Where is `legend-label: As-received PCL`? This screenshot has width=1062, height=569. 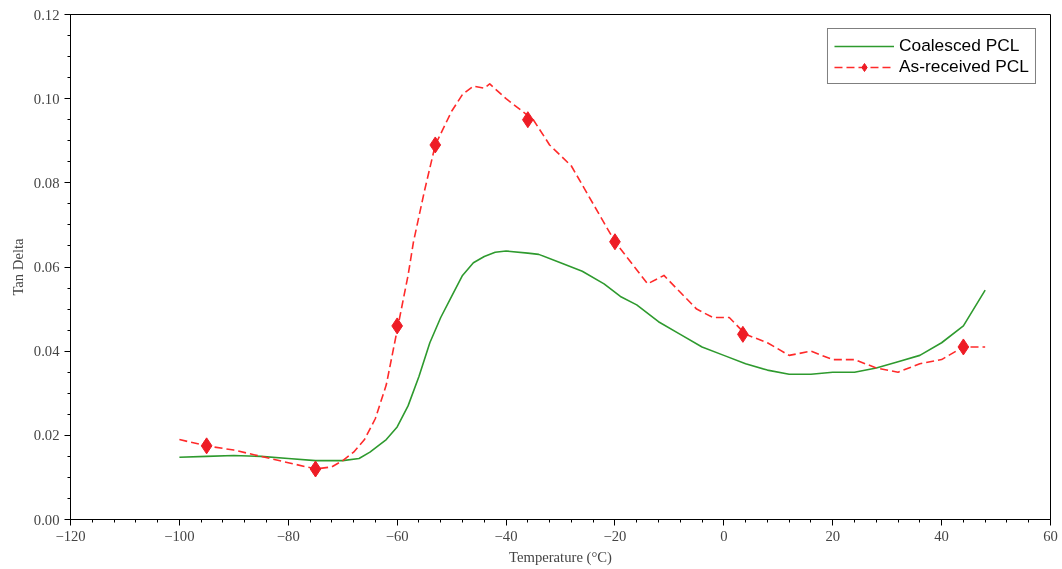
legend-label: As-received PCL is located at coordinates (963, 66).